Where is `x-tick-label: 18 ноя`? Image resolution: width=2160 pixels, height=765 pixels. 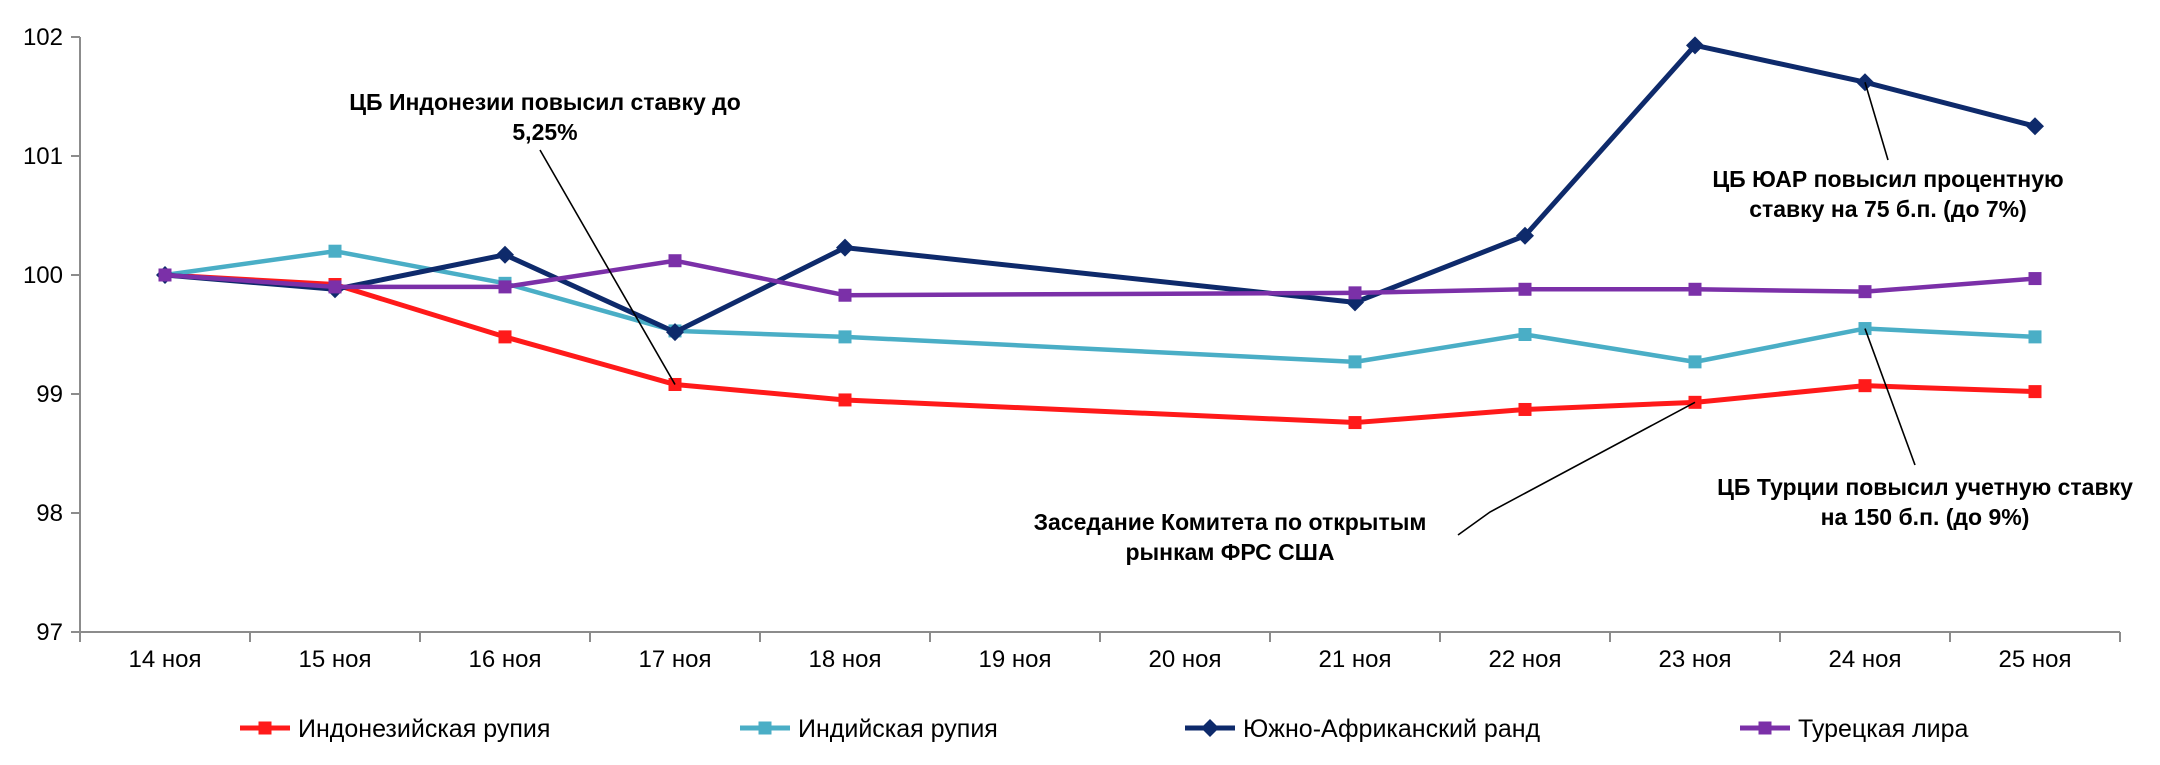 x-tick-label: 18 ноя is located at coordinates (845, 659).